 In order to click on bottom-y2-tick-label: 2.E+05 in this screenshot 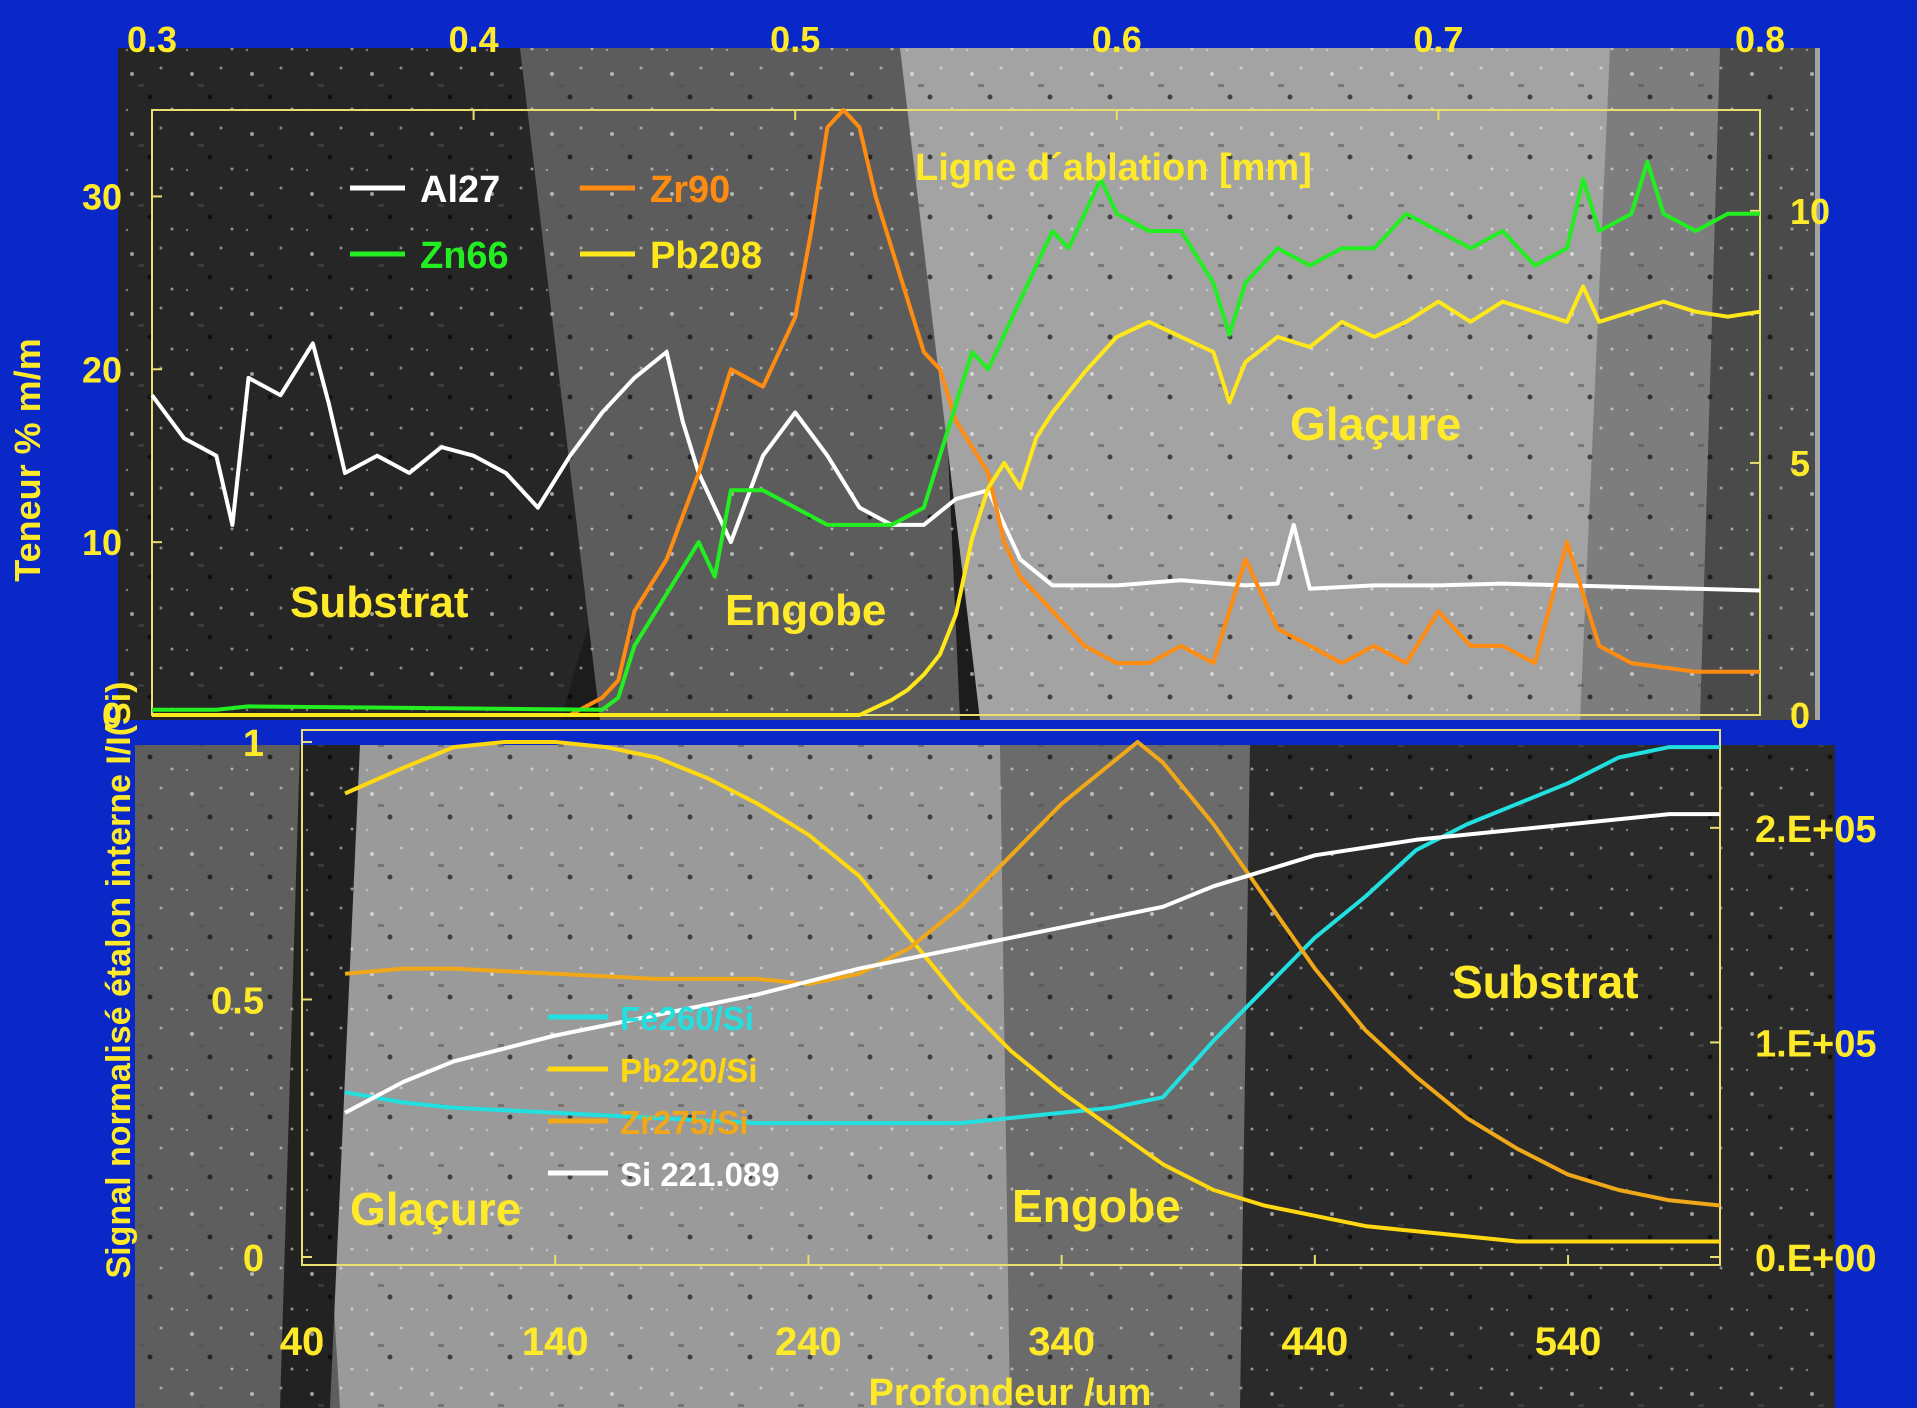, I will do `click(1816, 830)`.